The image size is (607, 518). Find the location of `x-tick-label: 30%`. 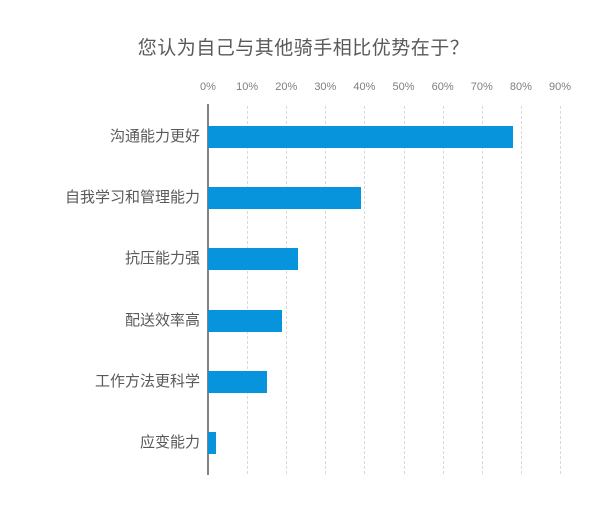

x-tick-label: 30% is located at coordinates (325, 87).